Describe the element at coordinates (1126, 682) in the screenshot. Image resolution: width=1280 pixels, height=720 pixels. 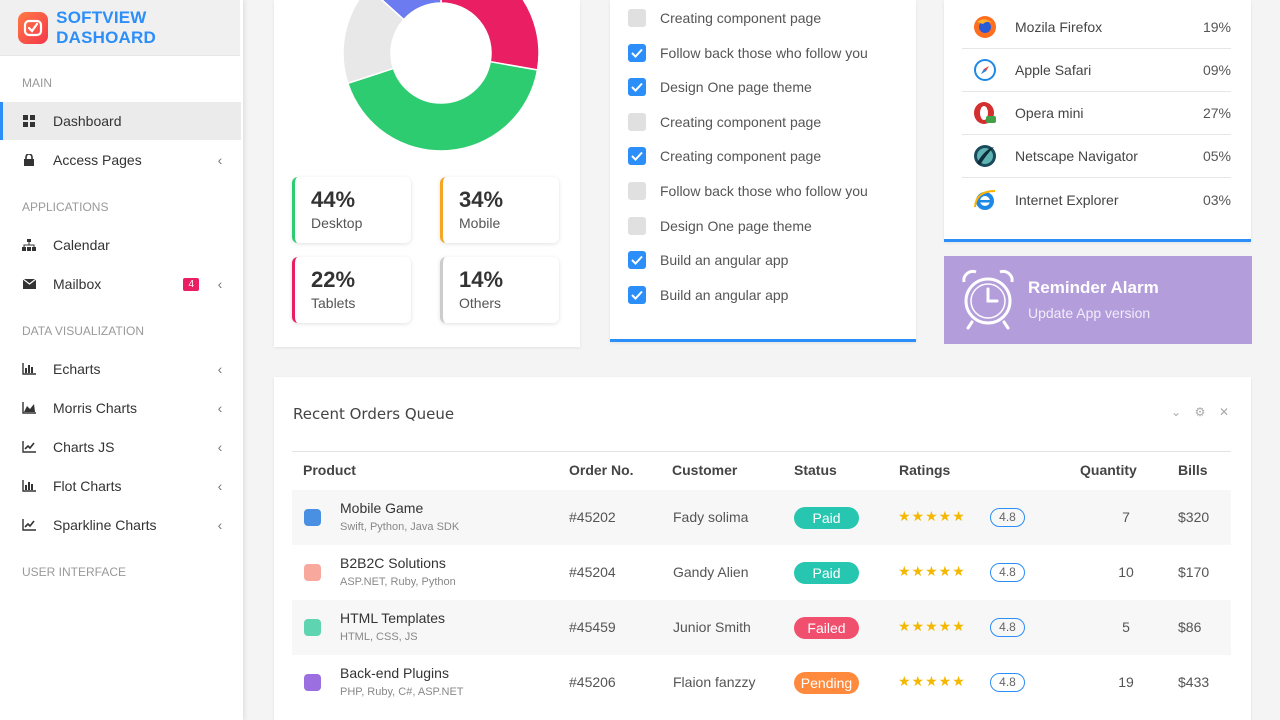
I see `quantity: 19` at that location.